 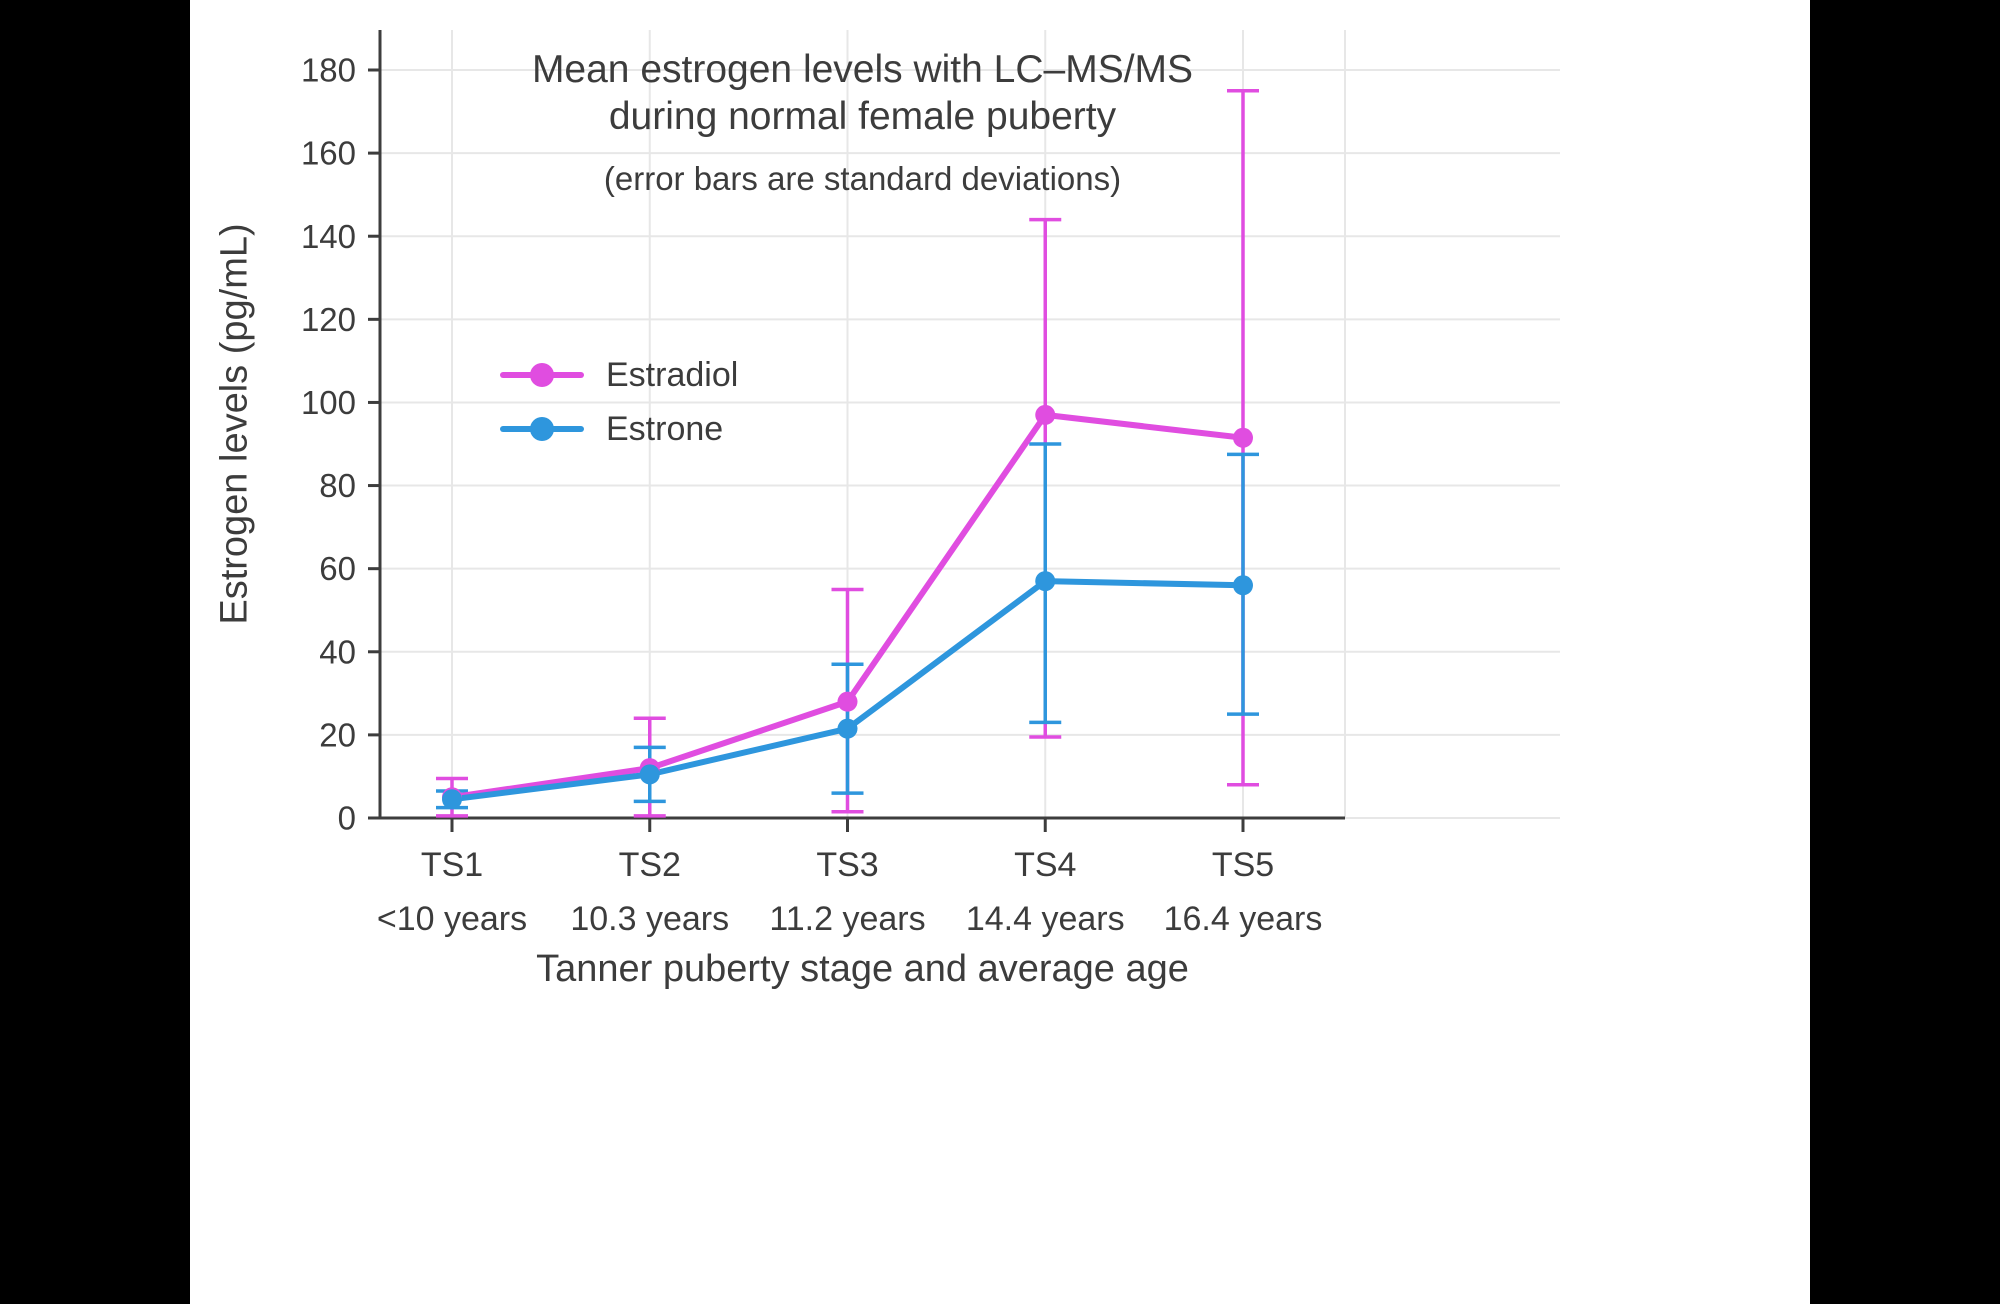 What do you see at coordinates (665, 428) in the screenshot?
I see `legend-label-estrone: Estrone` at bounding box center [665, 428].